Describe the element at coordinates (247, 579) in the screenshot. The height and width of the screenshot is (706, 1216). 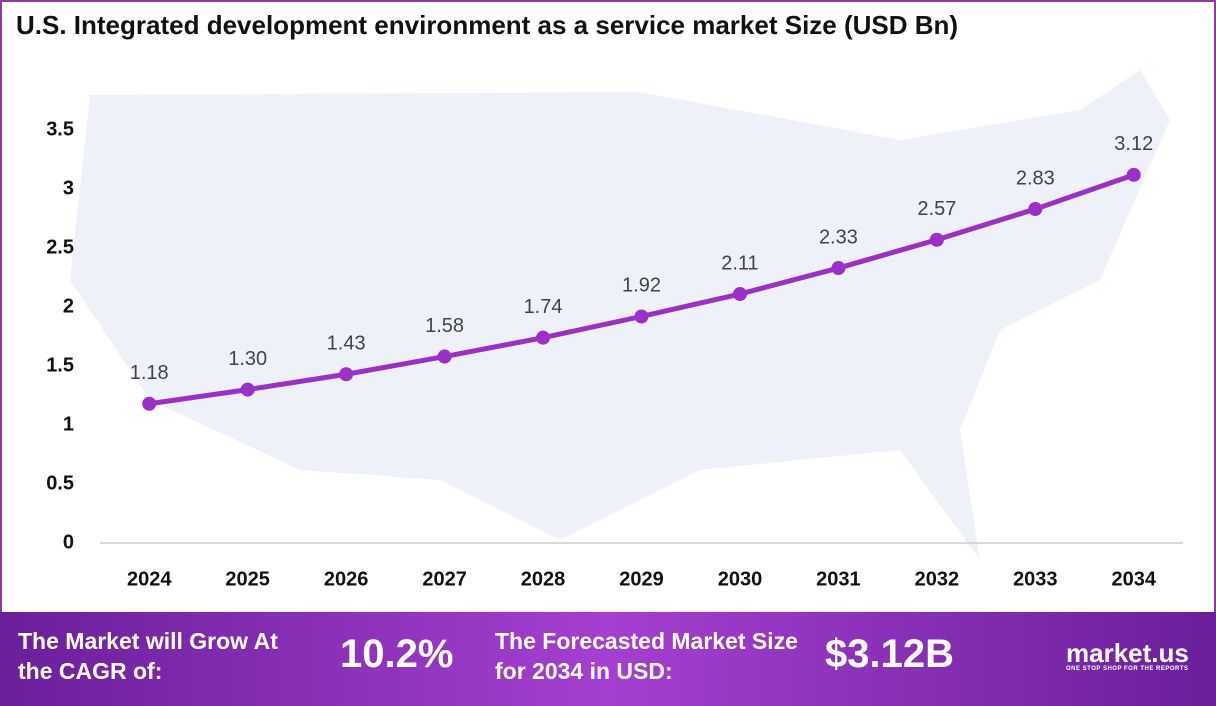
I see `x-tick-label: 2025` at that location.